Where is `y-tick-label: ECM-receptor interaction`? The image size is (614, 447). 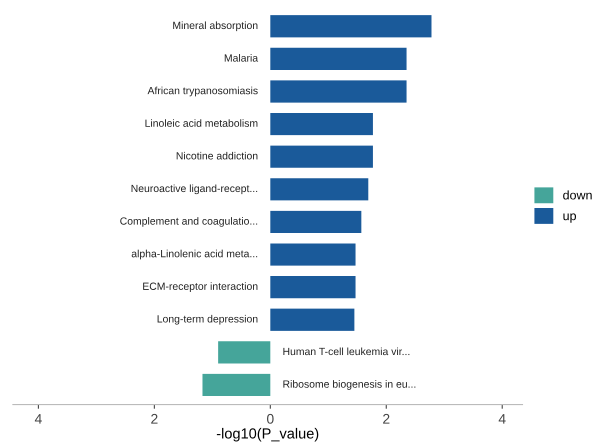
y-tick-label: ECM-receptor interaction is located at coordinates (200, 287).